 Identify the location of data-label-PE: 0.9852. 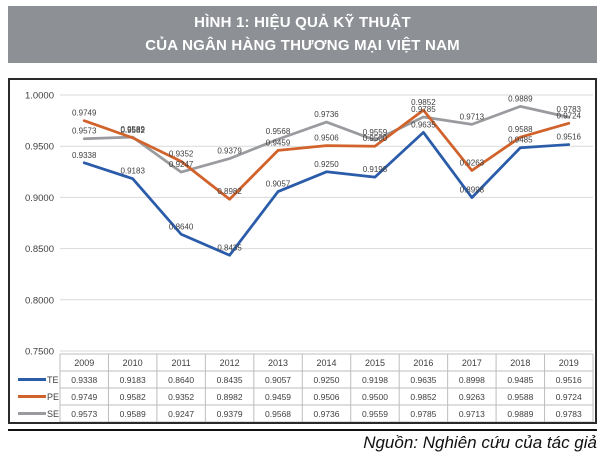
(423, 102).